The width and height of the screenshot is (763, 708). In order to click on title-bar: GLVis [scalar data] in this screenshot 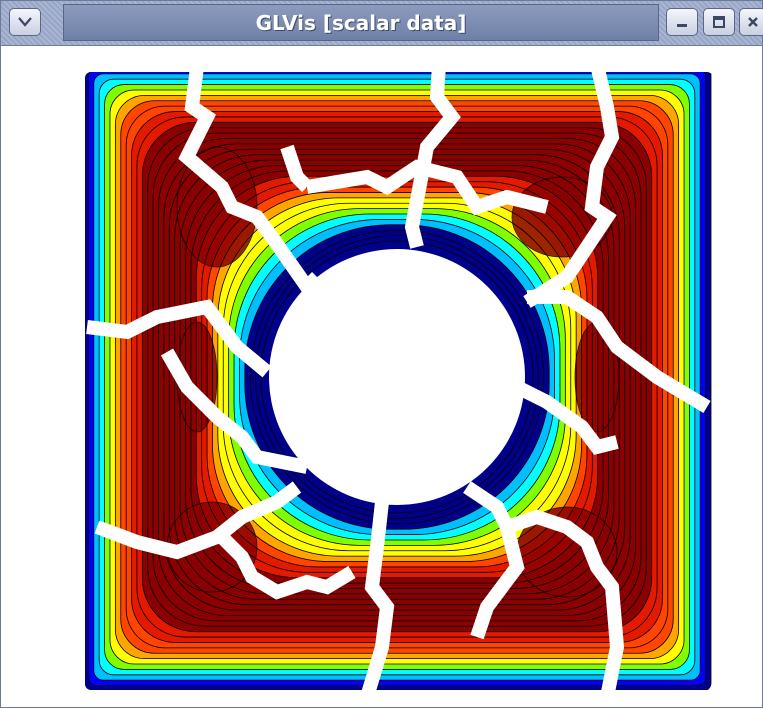, I will do `click(382, 23)`.